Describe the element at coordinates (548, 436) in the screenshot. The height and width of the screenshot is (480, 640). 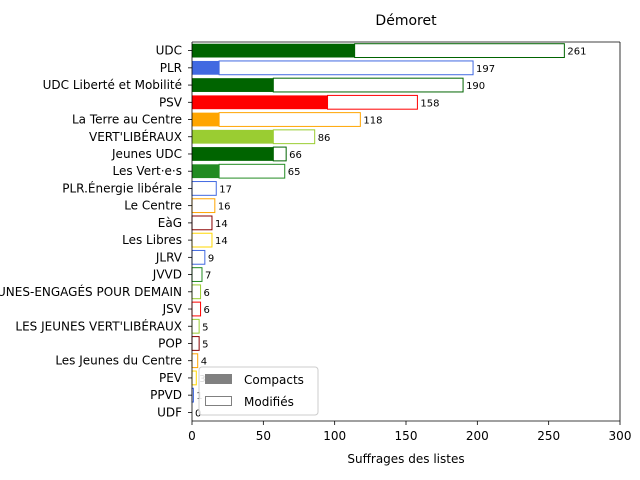
I see `x-tick-label-250: 250` at that location.